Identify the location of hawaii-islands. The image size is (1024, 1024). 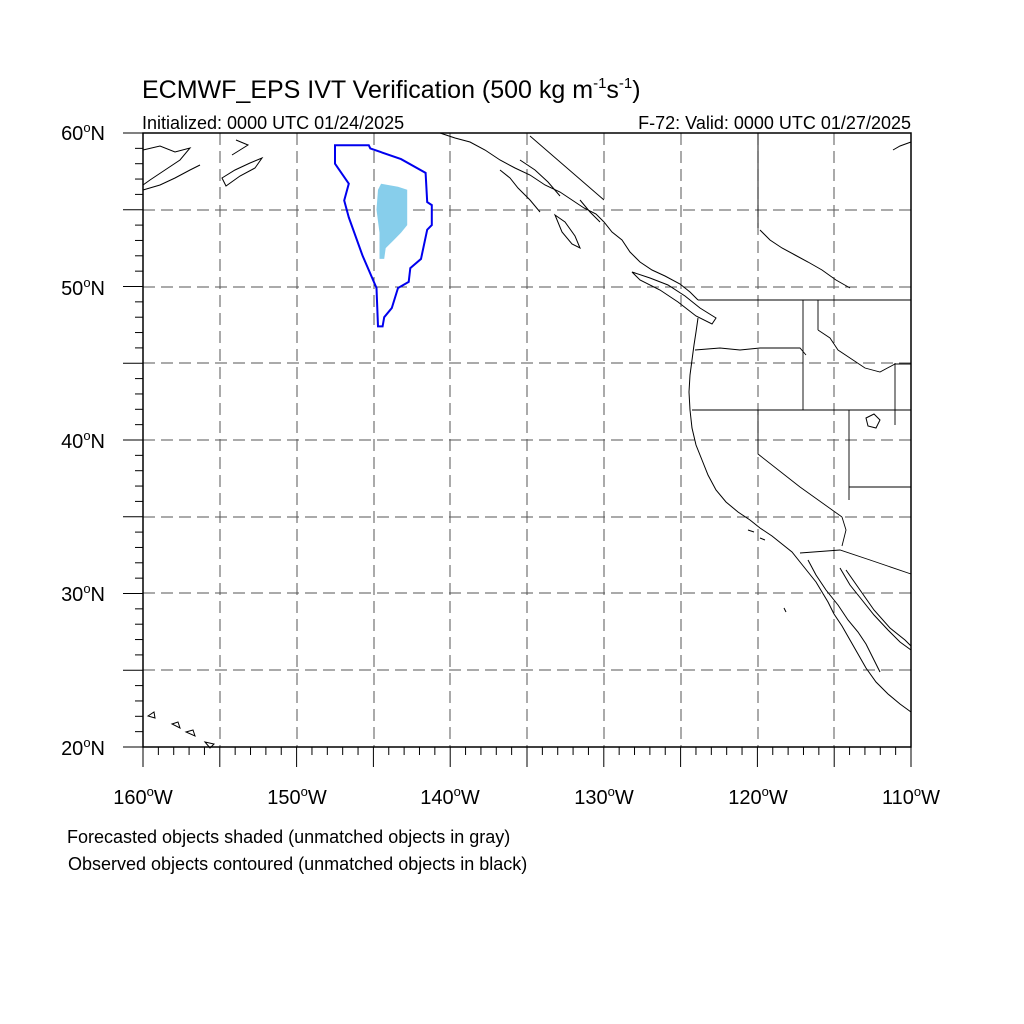
(180, 730).